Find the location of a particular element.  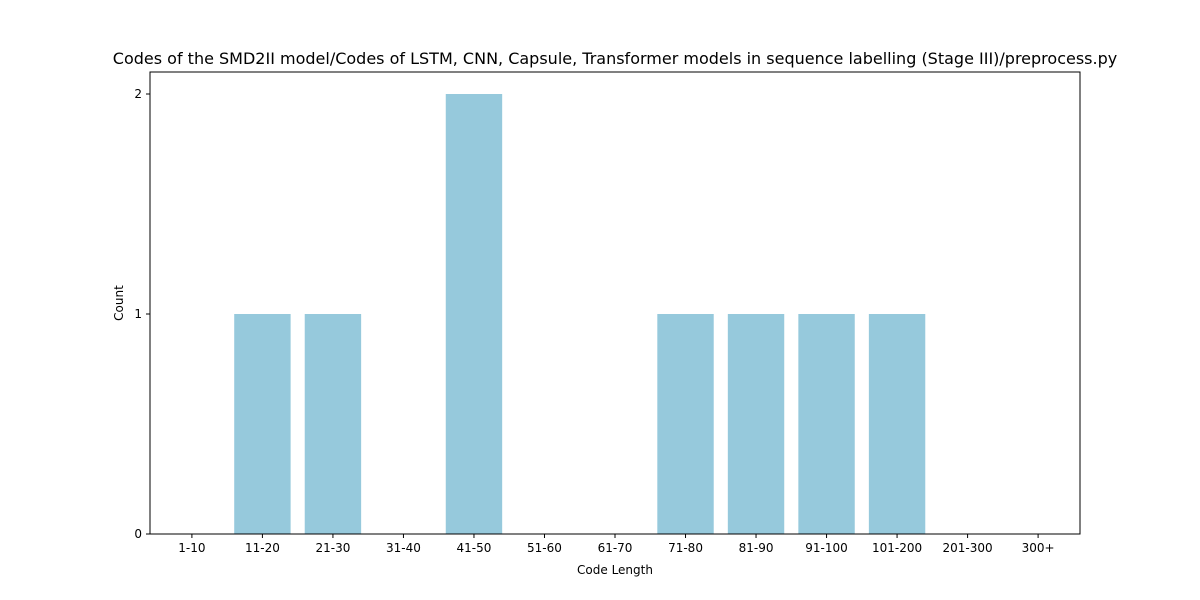

x-tick-label: 300+ is located at coordinates (1038, 548).